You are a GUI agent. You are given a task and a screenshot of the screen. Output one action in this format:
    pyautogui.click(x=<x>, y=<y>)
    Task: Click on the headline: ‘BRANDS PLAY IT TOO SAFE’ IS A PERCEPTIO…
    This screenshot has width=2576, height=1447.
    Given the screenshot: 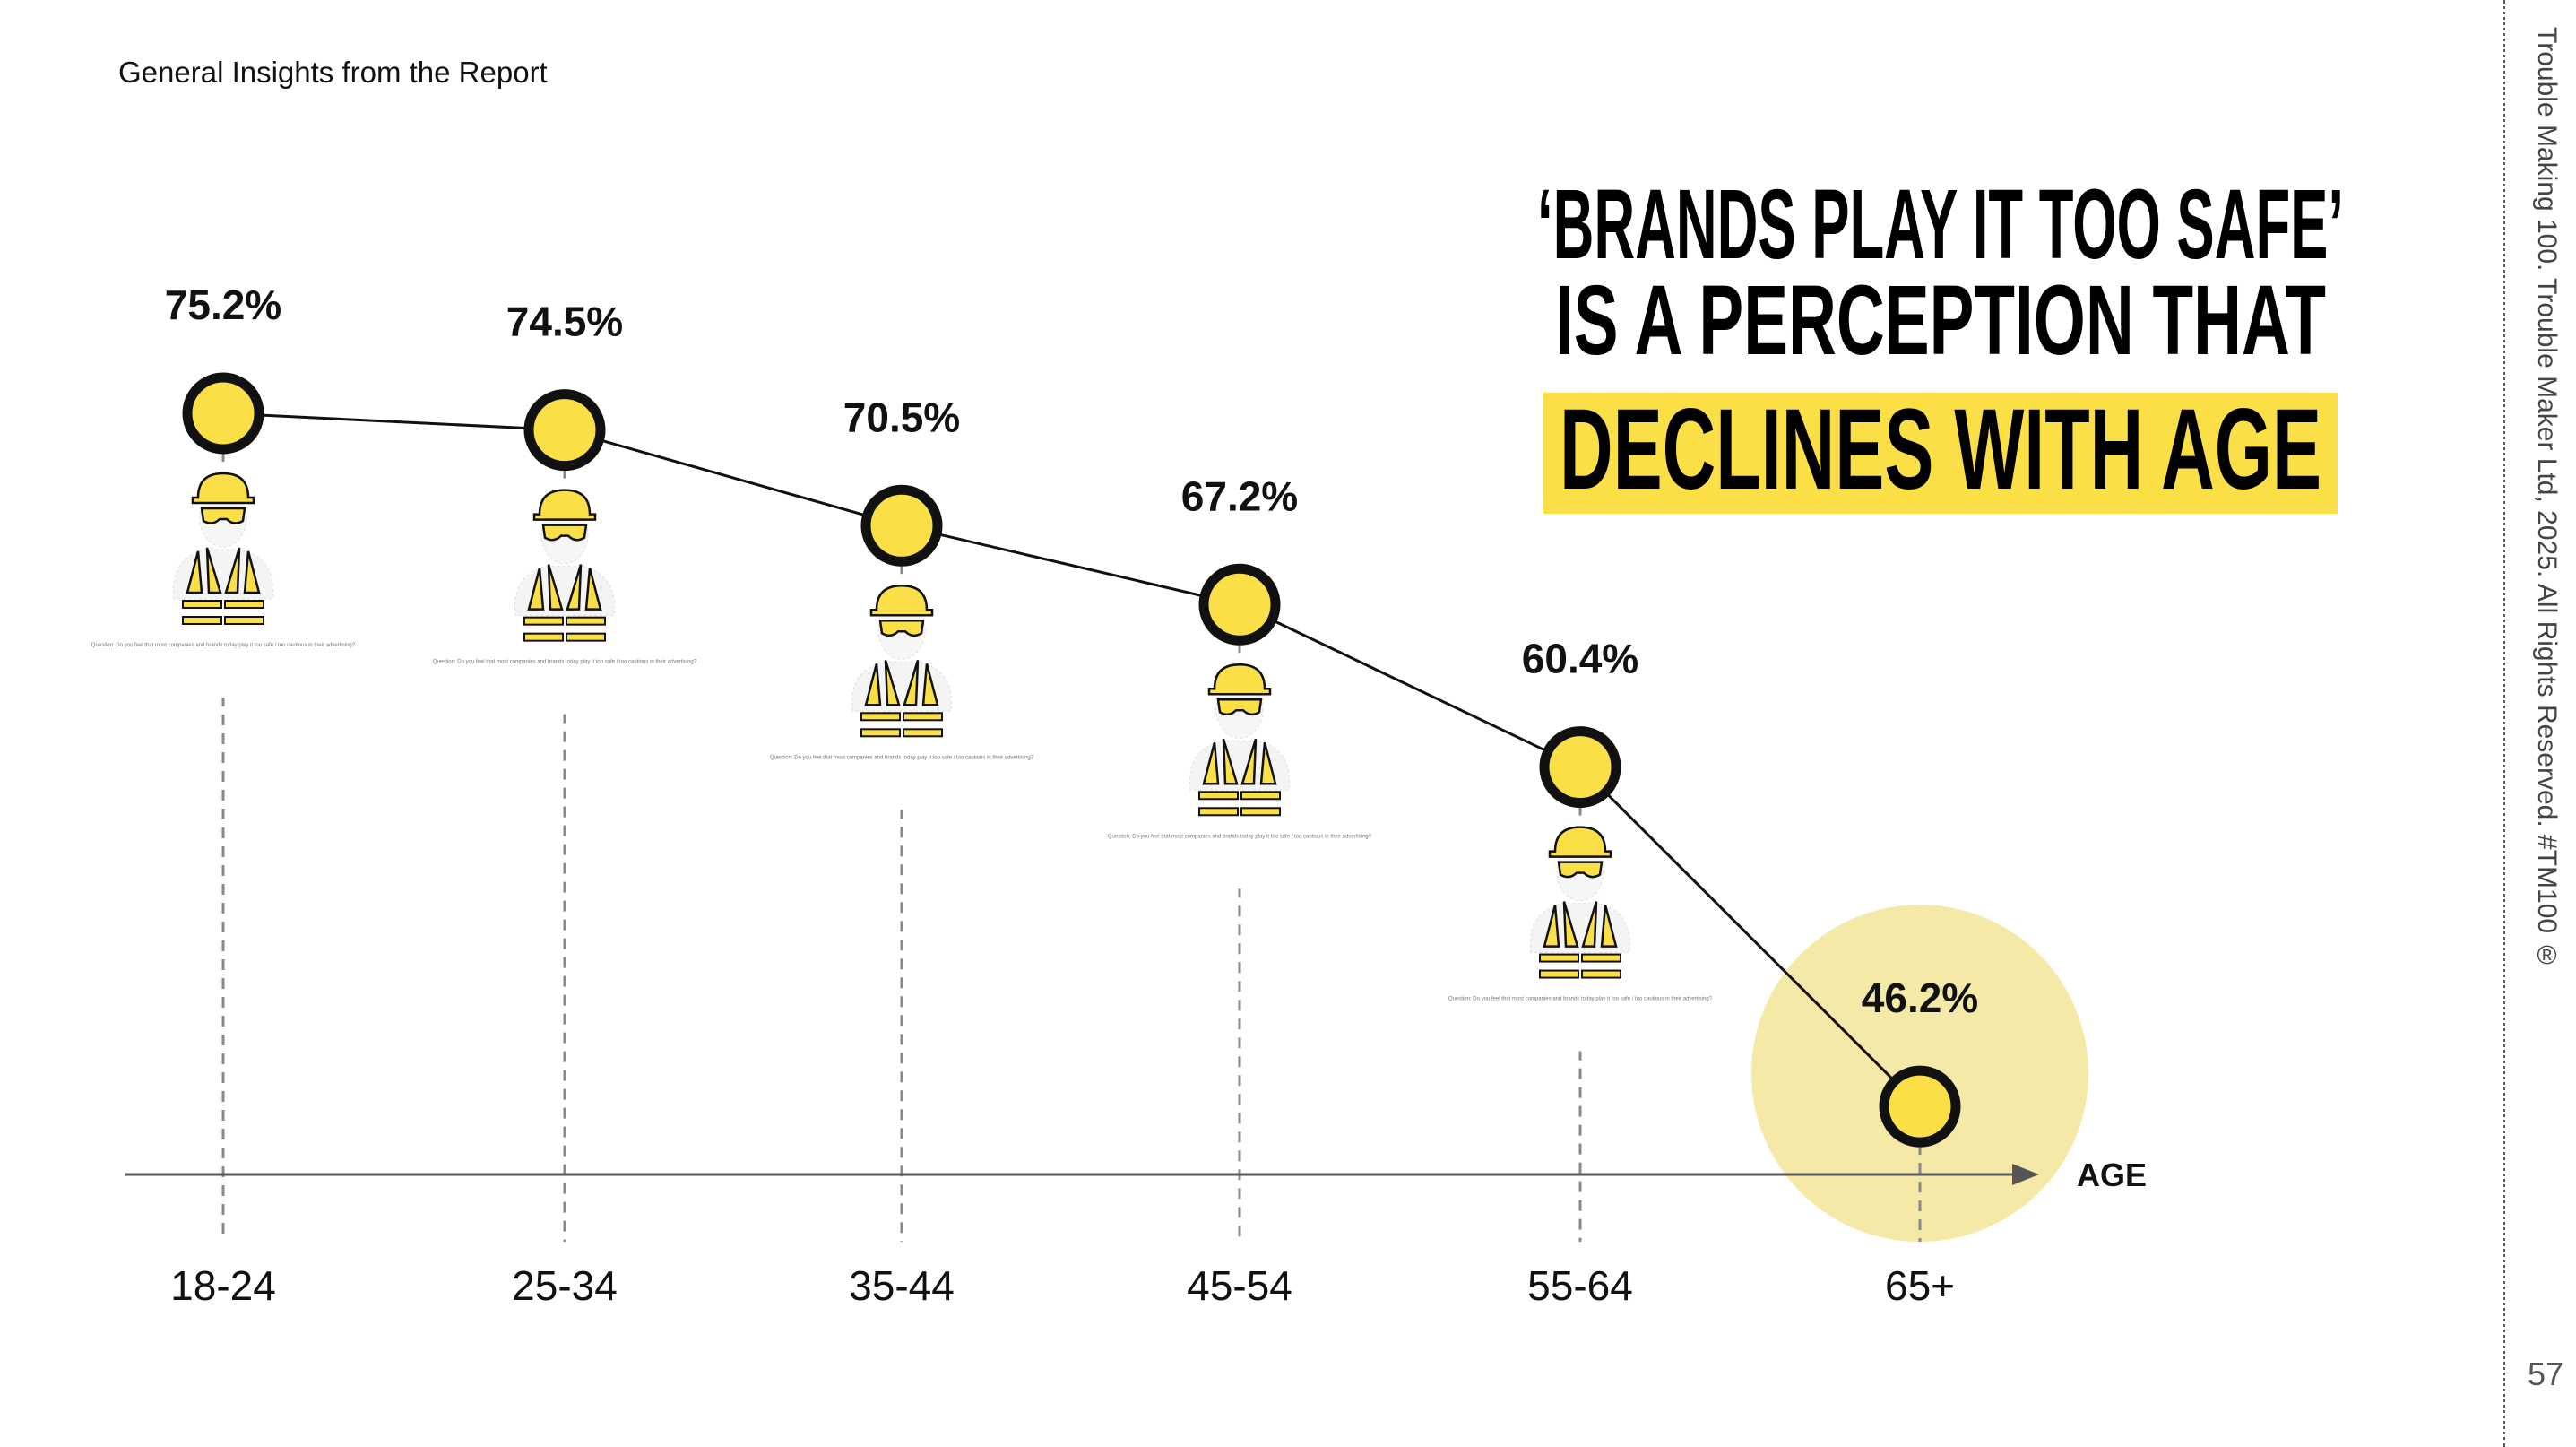 What is the action you would take?
    pyautogui.click(x=1940, y=342)
    